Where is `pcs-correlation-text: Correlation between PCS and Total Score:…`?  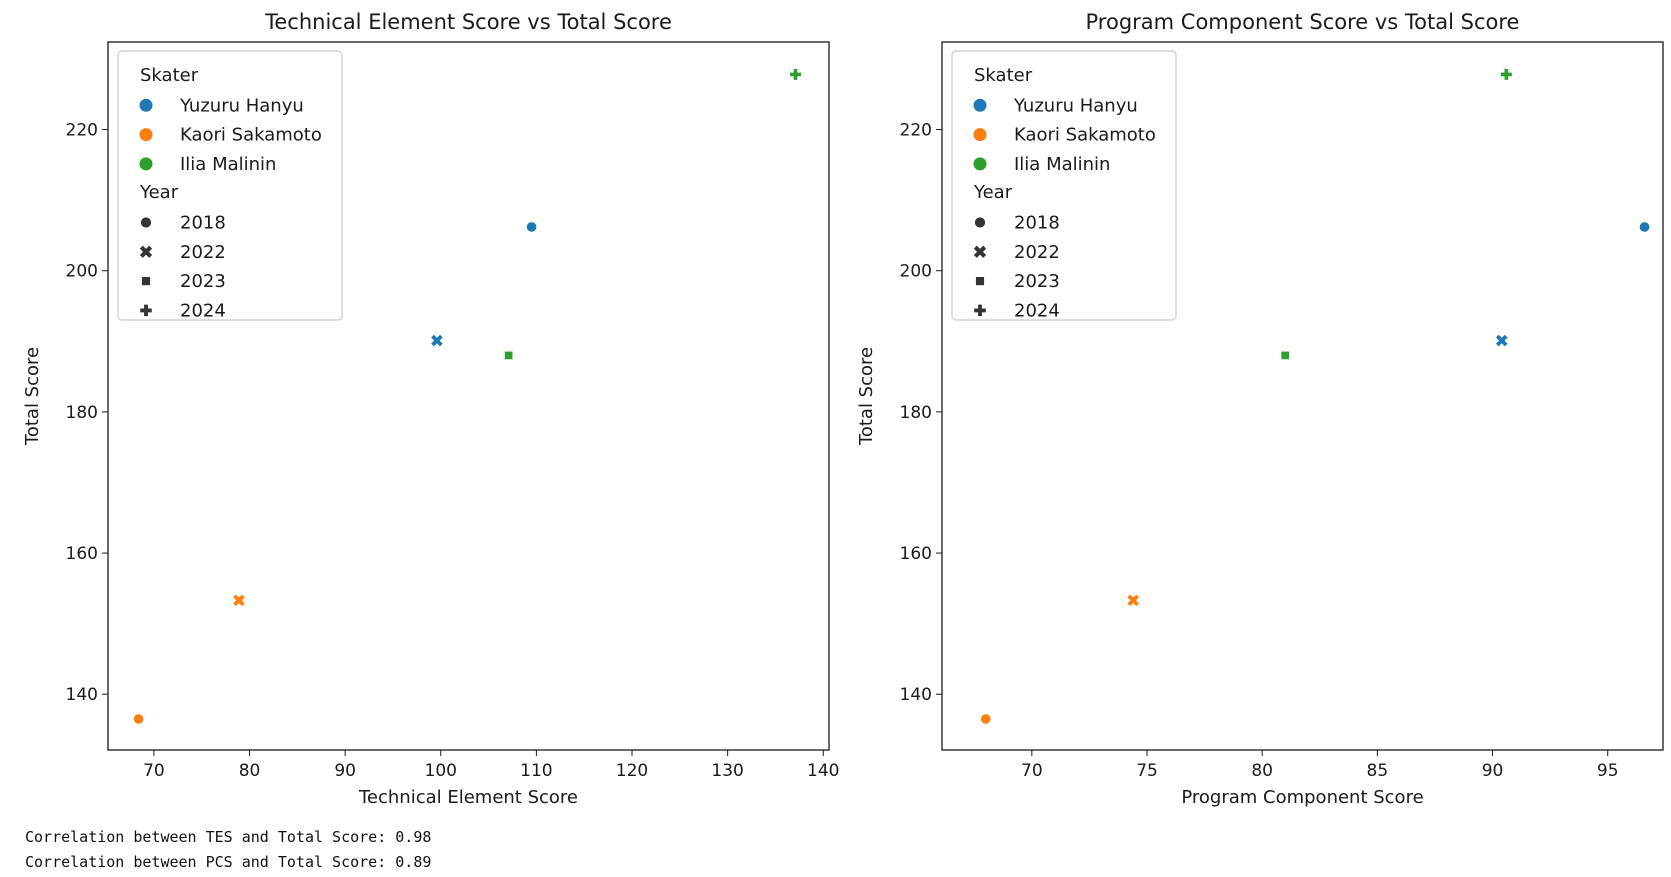
pcs-correlation-text: Correlation between PCS and Total Score:… is located at coordinates (228, 862).